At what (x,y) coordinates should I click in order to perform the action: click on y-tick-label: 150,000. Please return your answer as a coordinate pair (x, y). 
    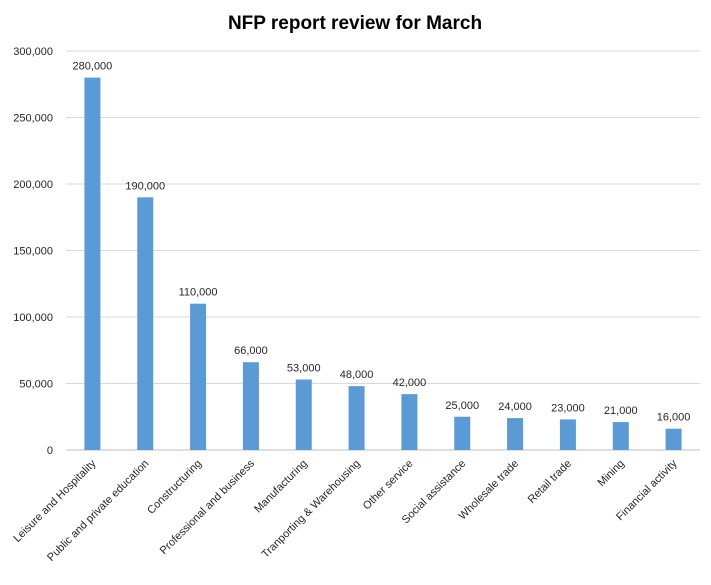
    Looking at the image, I should click on (33, 252).